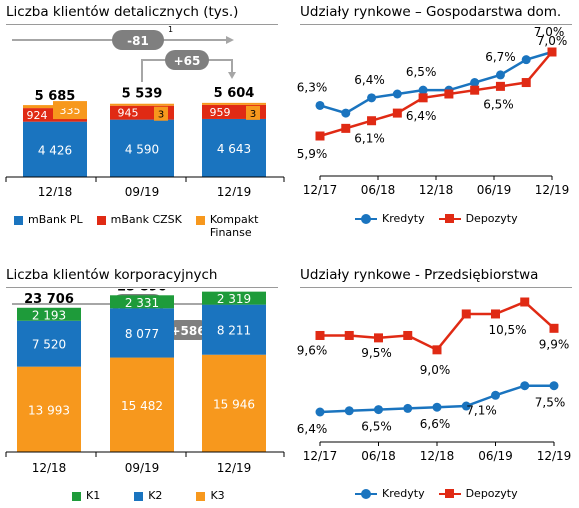 The width and height of the screenshot is (579, 508). I want to click on data-label: 9,0%, so click(435, 370).